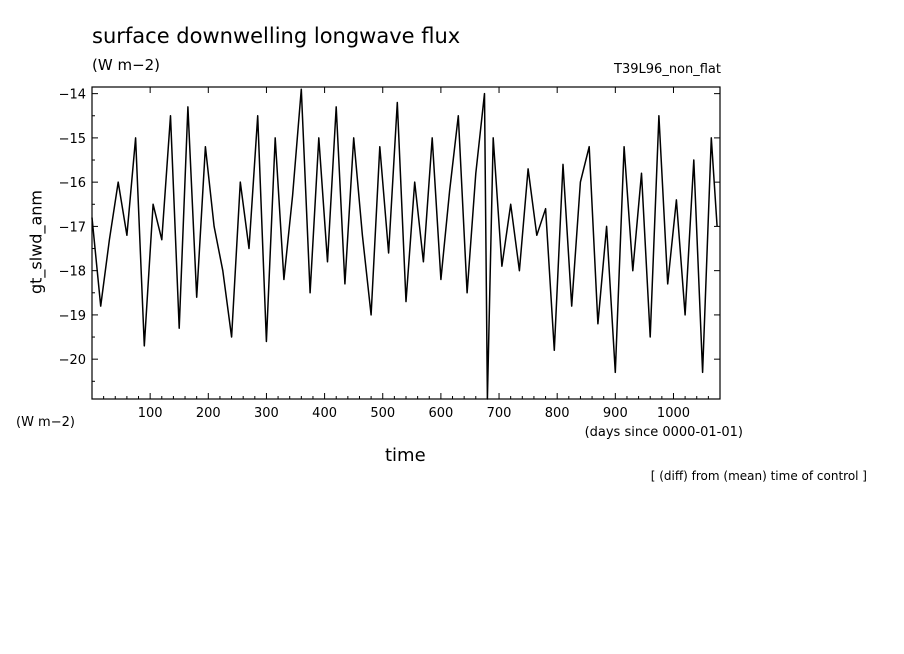 This screenshot has width=904, height=654. Describe the element at coordinates (673, 413) in the screenshot. I see `x-tick-label: 1000` at that location.